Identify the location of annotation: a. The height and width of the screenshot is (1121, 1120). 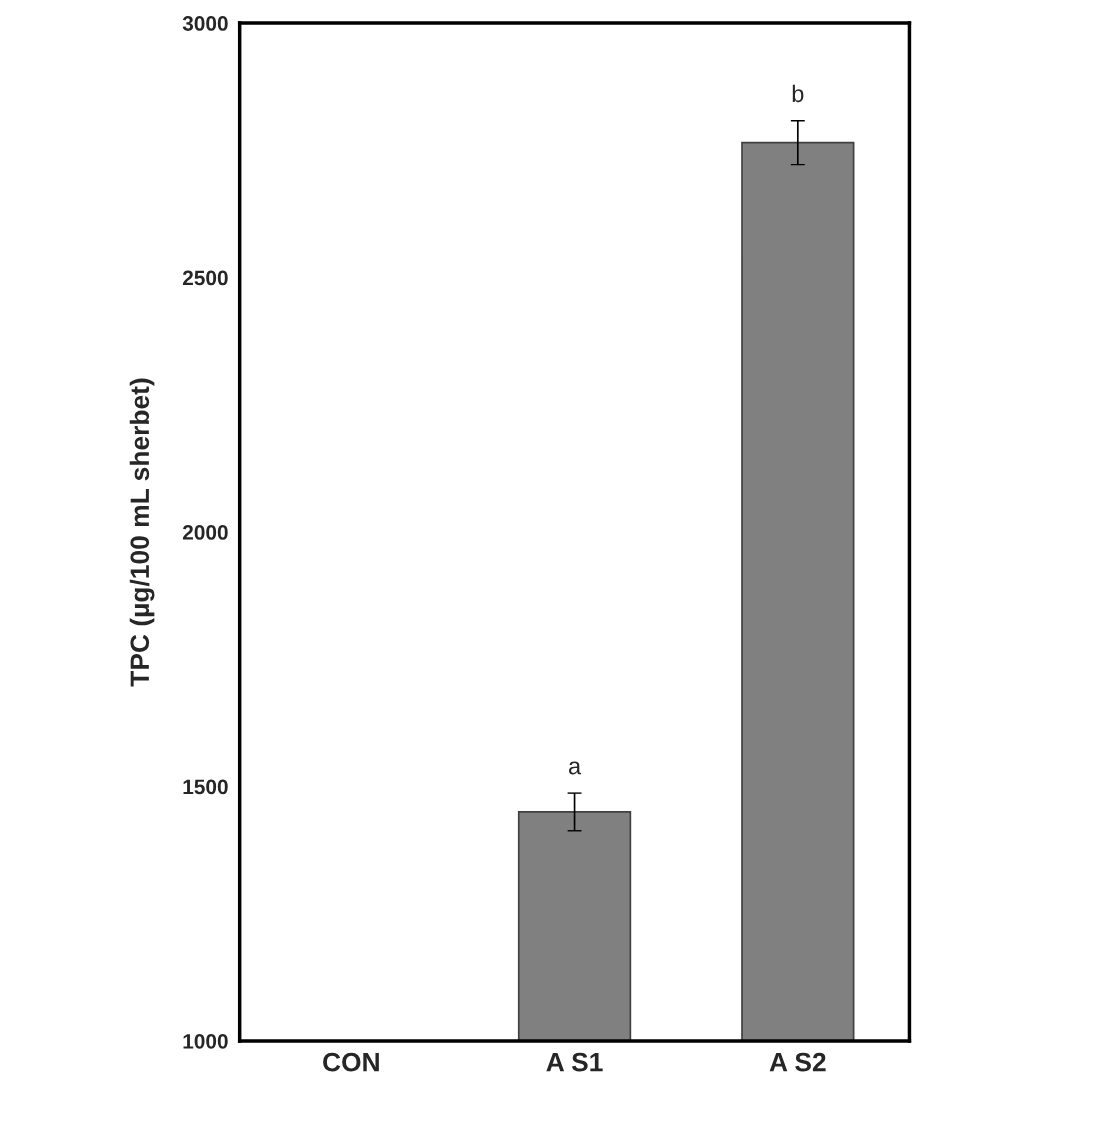
(575, 768).